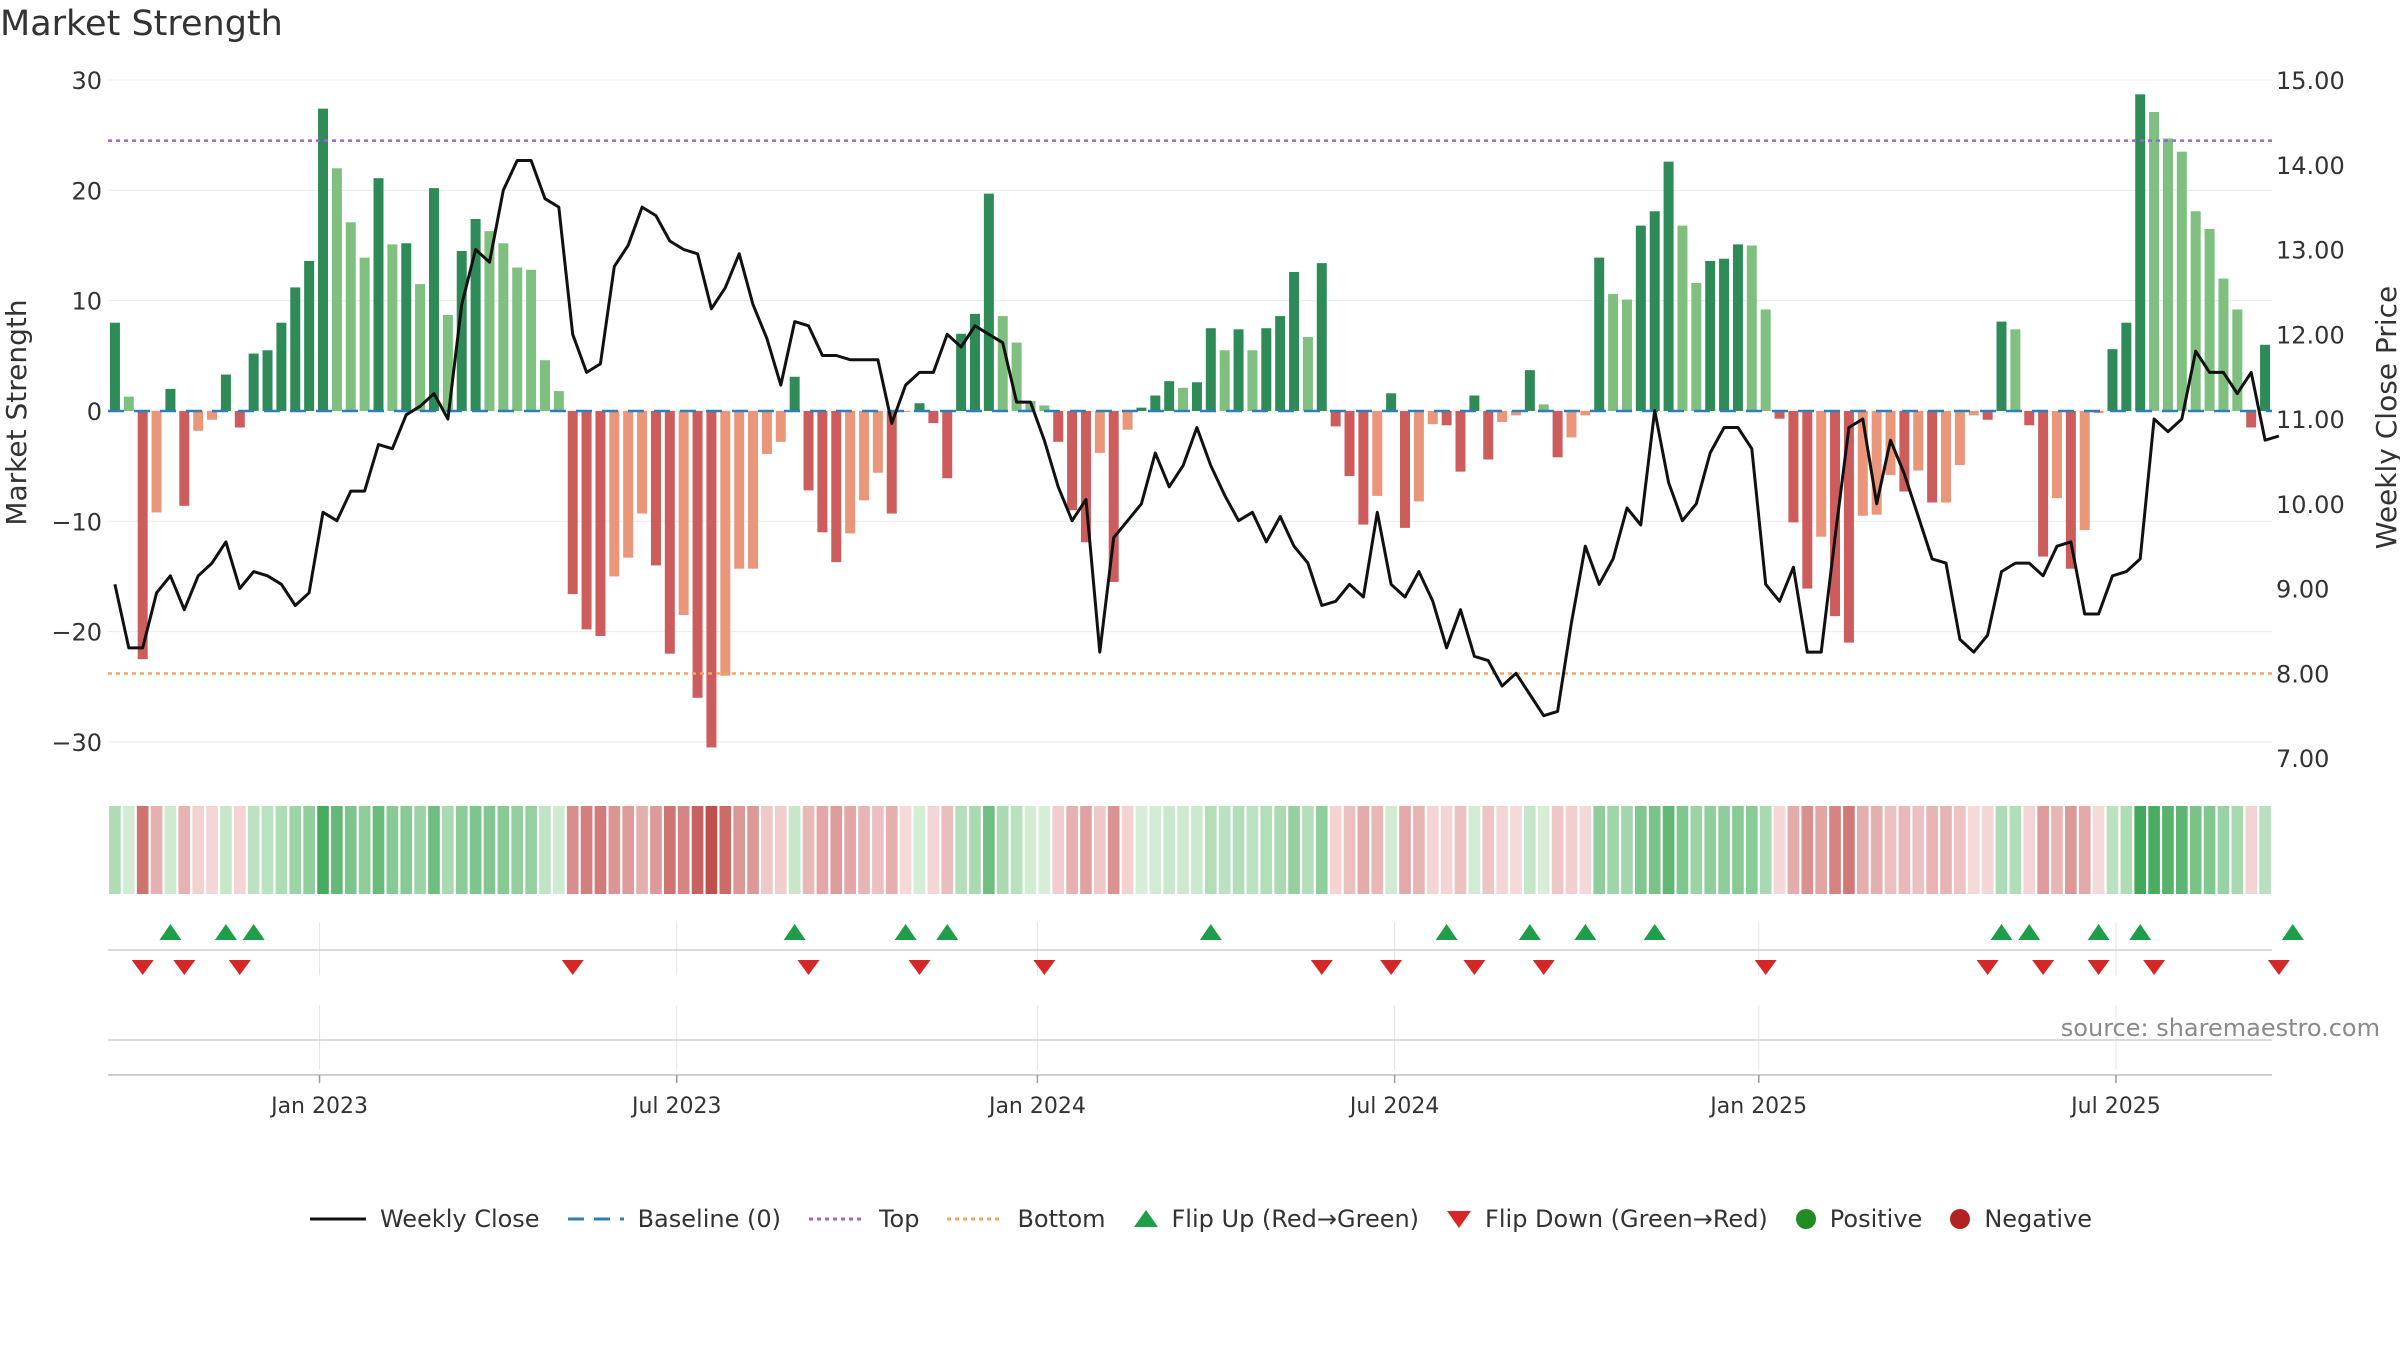 Image resolution: width=2400 pixels, height=1350 pixels. I want to click on y-tick-label: −10, so click(76, 522).